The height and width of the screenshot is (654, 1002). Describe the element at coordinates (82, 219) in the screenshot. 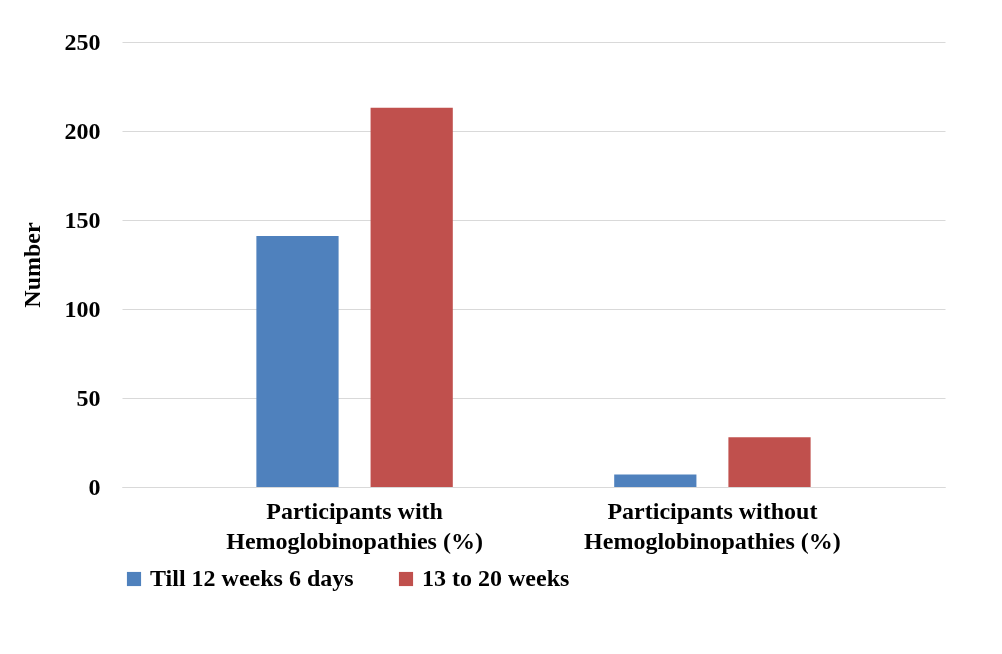

I see `y-tick-label: 150` at that location.